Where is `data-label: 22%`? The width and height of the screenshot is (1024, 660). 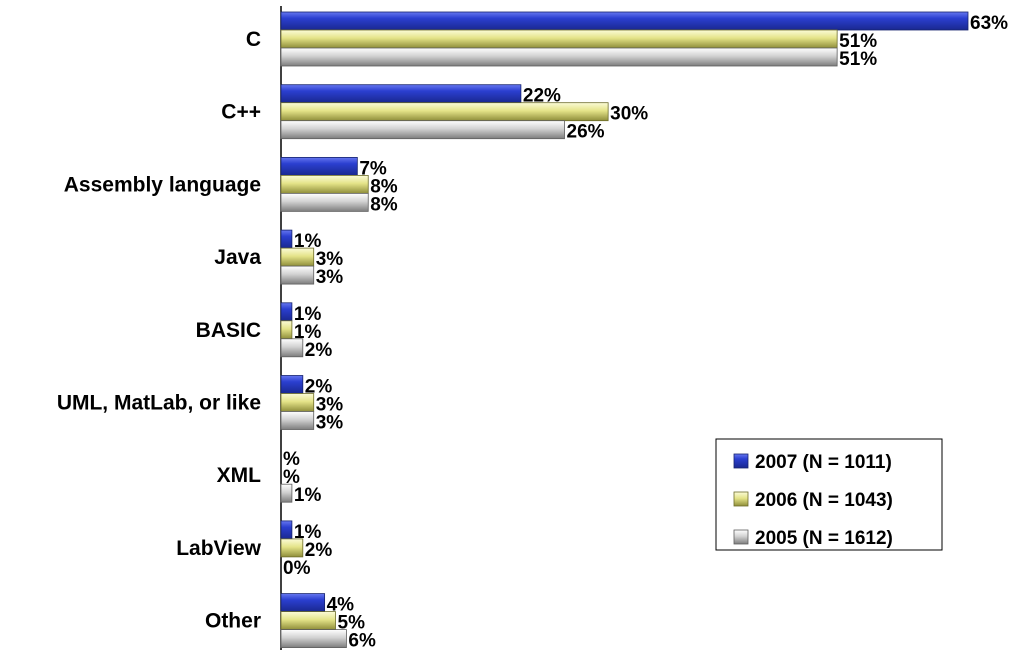 data-label: 22% is located at coordinates (542, 96).